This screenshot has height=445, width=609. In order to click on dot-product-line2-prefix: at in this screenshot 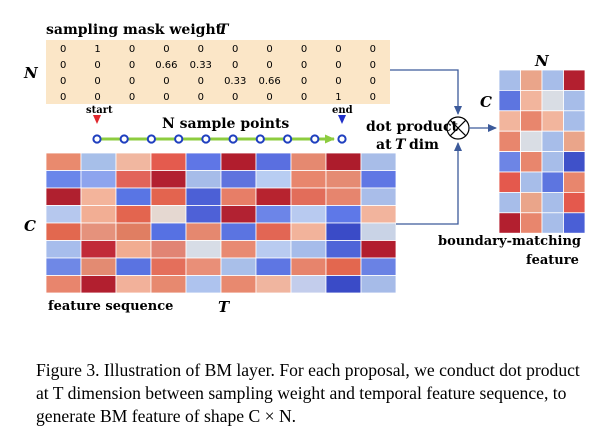, I will do `click(384, 145)`.